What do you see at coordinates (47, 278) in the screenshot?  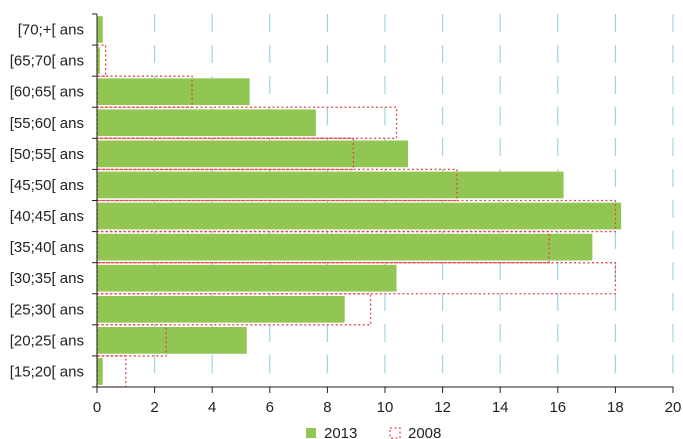 I see `category-label: [30;35[ ans` at bounding box center [47, 278].